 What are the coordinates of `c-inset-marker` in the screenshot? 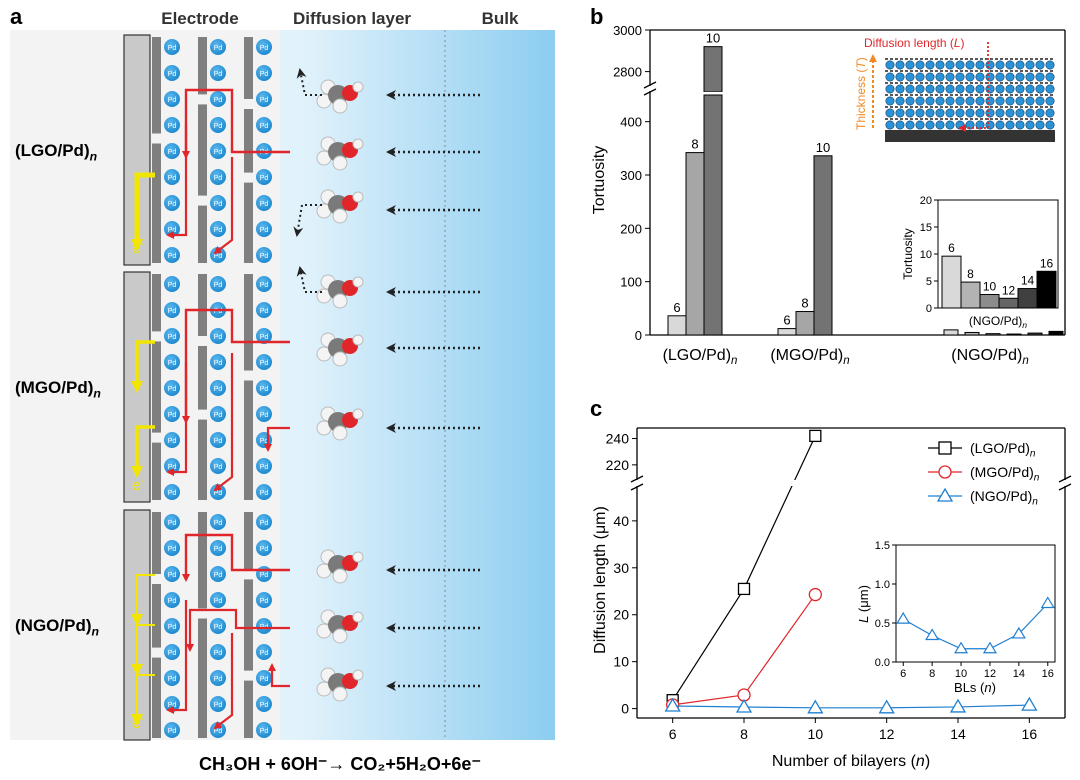 It's located at (1018, 632).